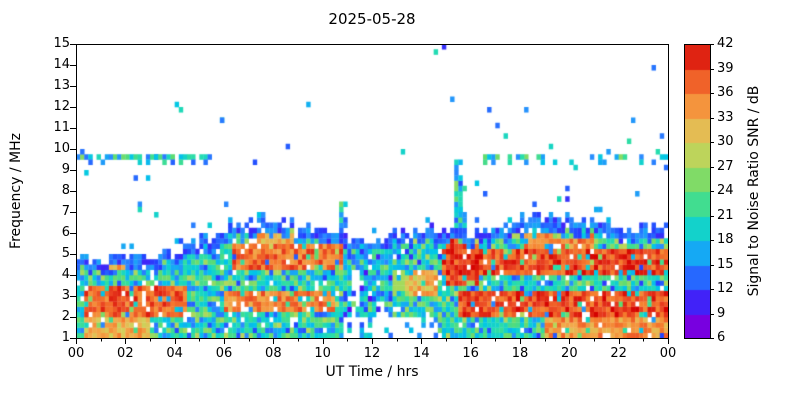  I want to click on y-tick-label: 9, so click(65, 169).